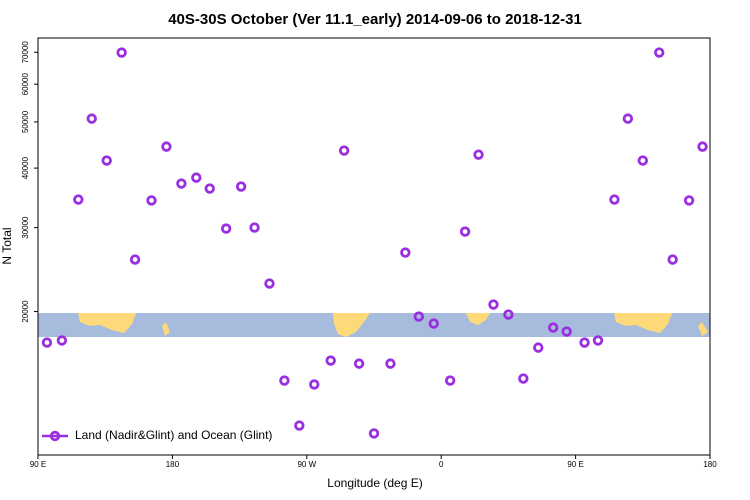 The width and height of the screenshot is (750, 500). Describe the element at coordinates (374, 483) in the screenshot. I see `x-axis-label: Longitude (deg E)` at that location.